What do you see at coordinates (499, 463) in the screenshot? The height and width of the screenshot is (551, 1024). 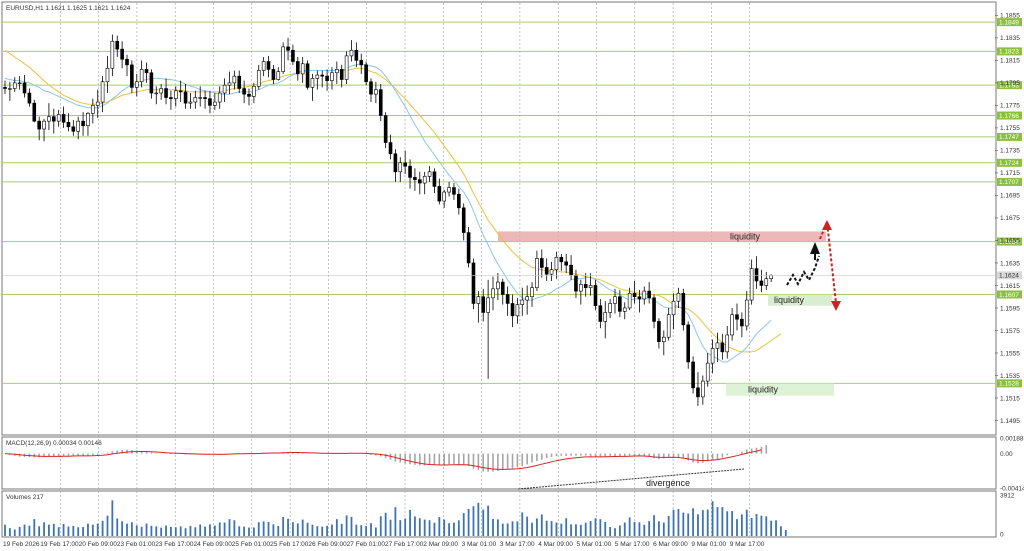 I see `macd-panel-frame` at bounding box center [499, 463].